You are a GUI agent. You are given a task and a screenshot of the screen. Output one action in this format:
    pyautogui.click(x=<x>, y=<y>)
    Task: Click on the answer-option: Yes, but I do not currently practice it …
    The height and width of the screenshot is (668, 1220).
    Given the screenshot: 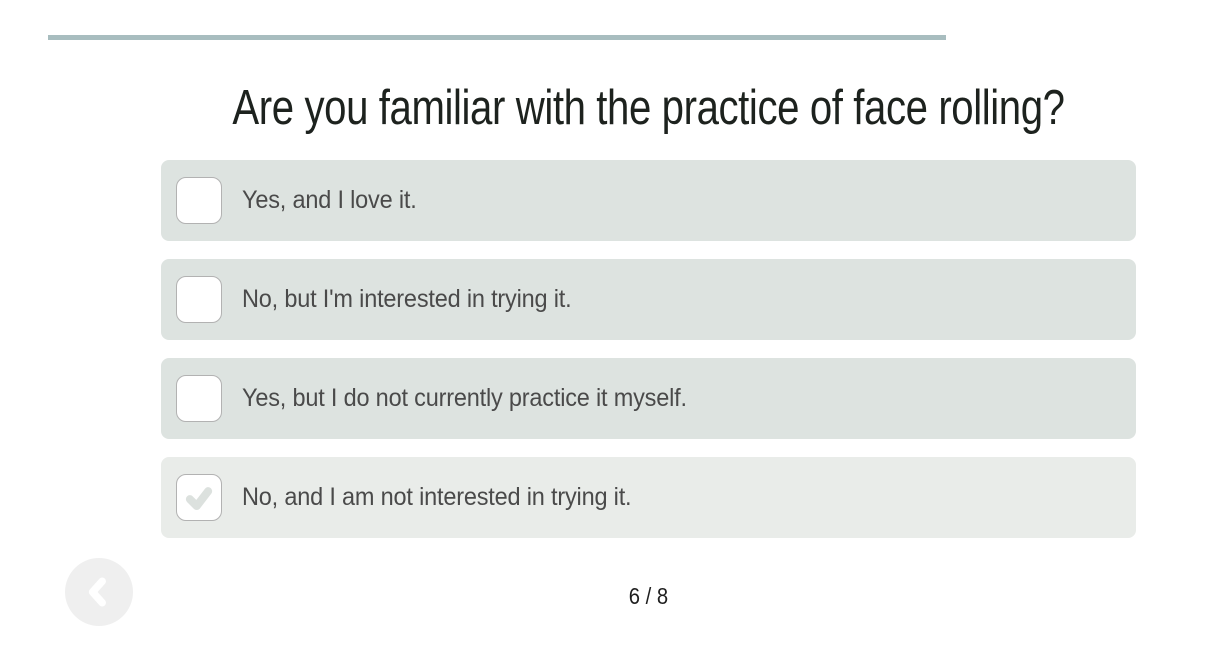 What is the action you would take?
    pyautogui.click(x=648, y=398)
    